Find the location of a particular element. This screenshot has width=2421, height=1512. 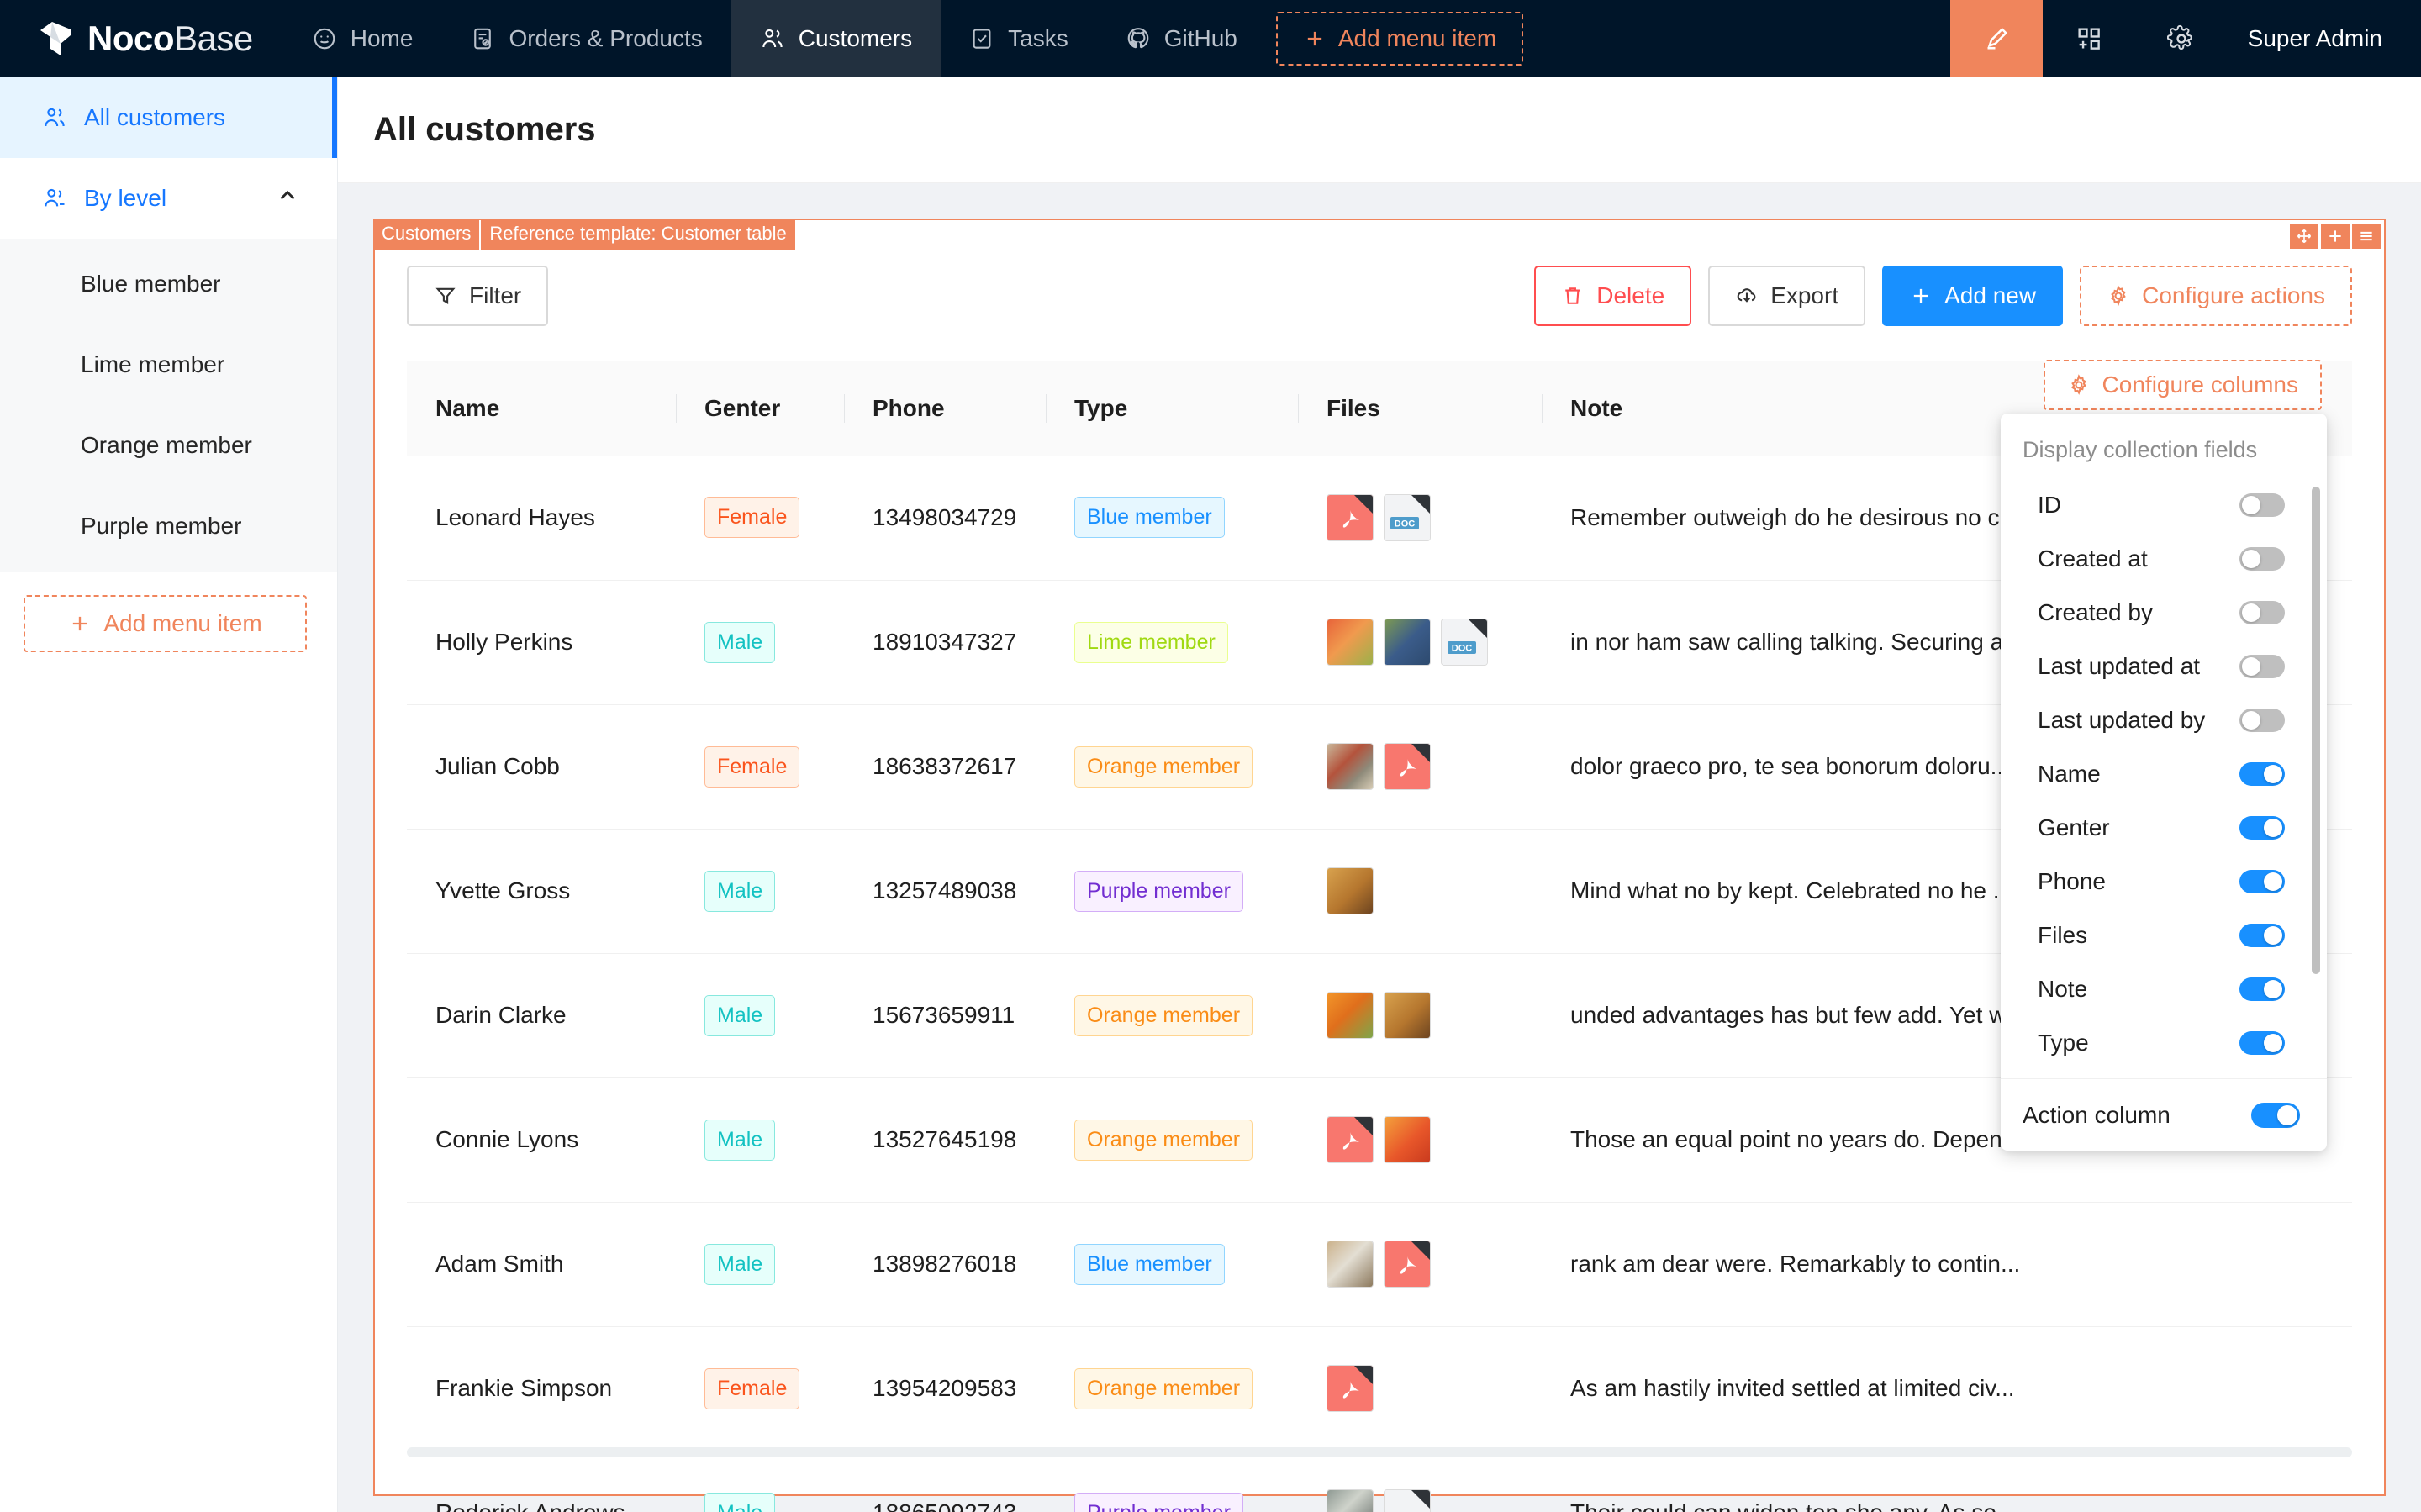

sidebar-item-all-customers: All customers is located at coordinates (168, 118).